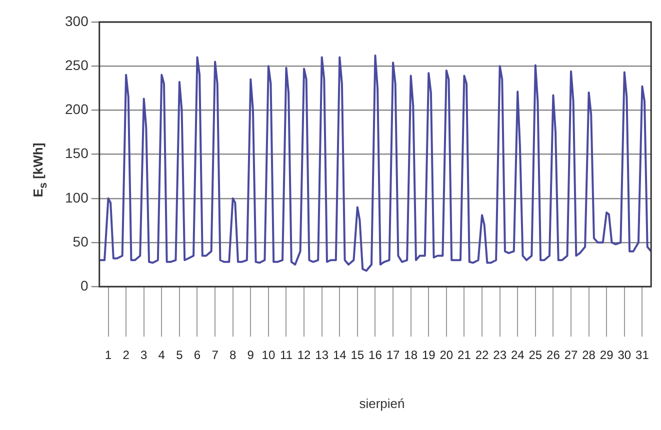 The width and height of the screenshot is (661, 430). Describe the element at coordinates (625, 355) in the screenshot. I see `x-tick-label: 30` at that location.